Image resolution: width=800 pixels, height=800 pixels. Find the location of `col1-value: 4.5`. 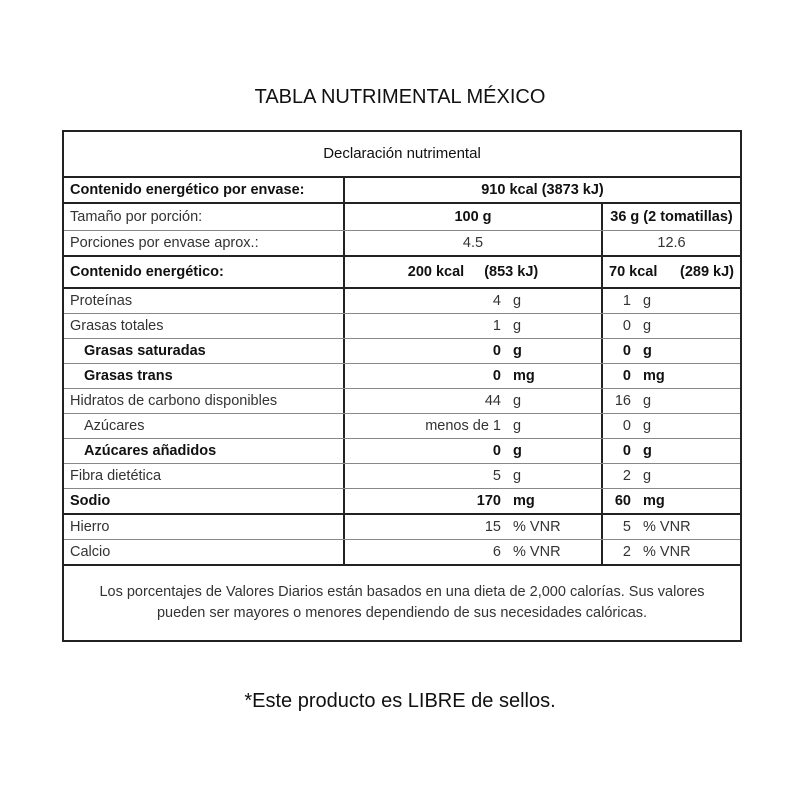

col1-value: 4.5 is located at coordinates (472, 243).